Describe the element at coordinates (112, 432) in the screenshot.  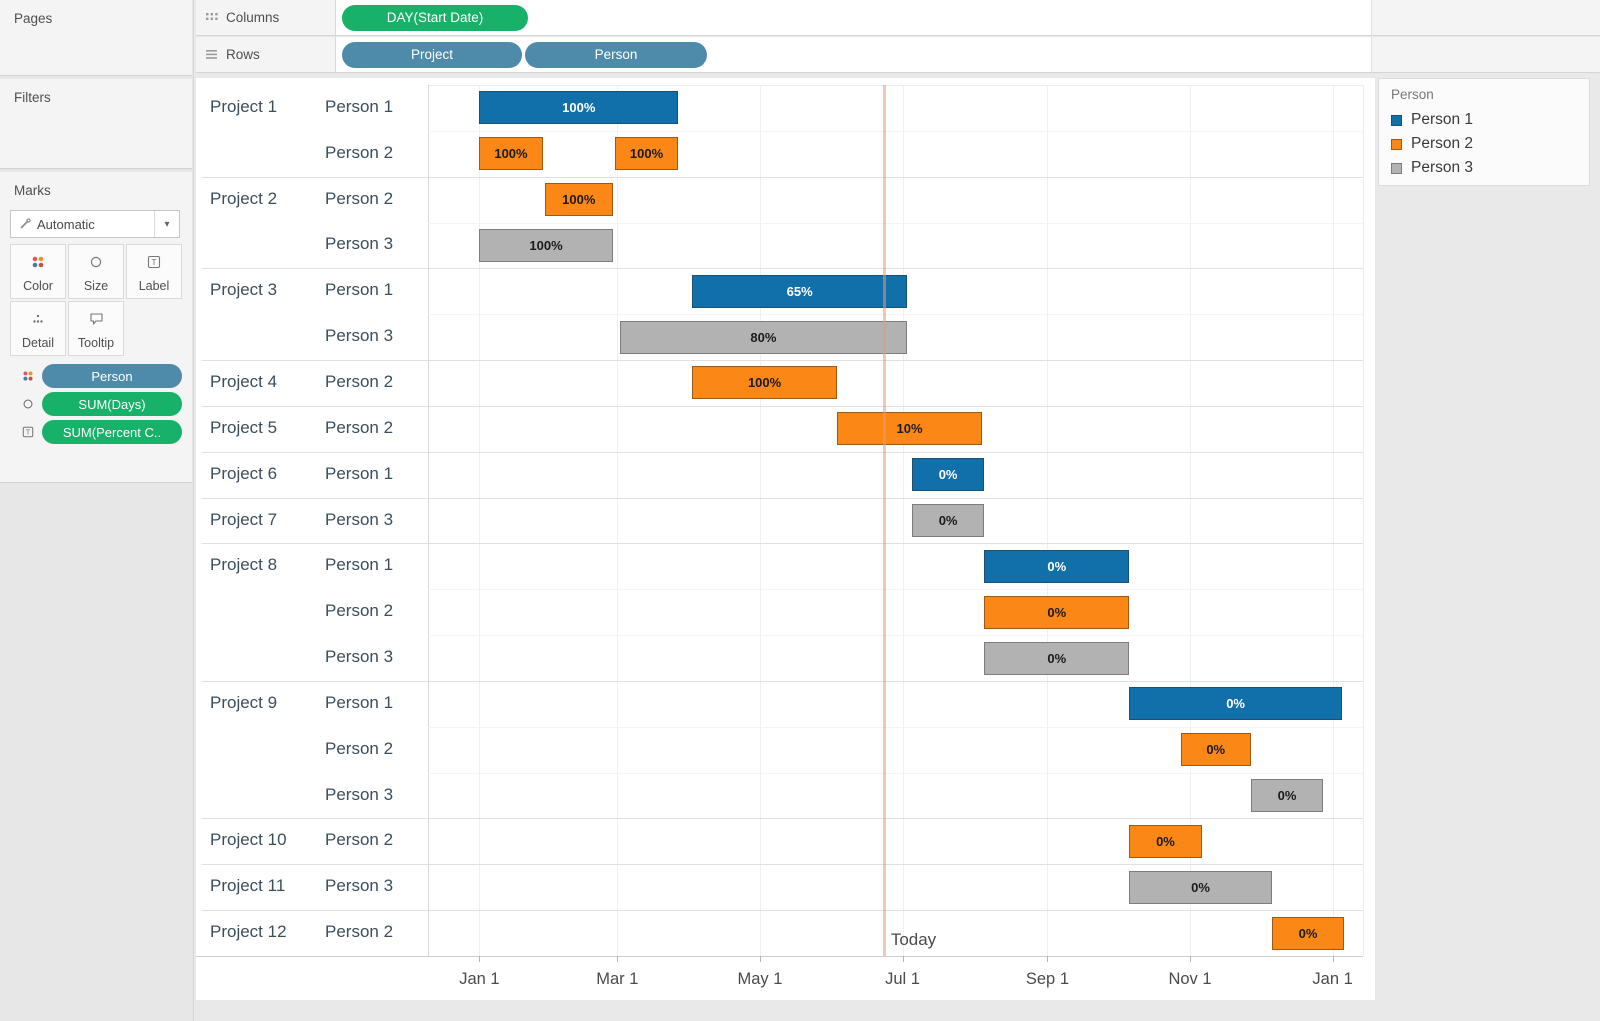
I see `marks-pill: SUM(Percent C..` at that location.